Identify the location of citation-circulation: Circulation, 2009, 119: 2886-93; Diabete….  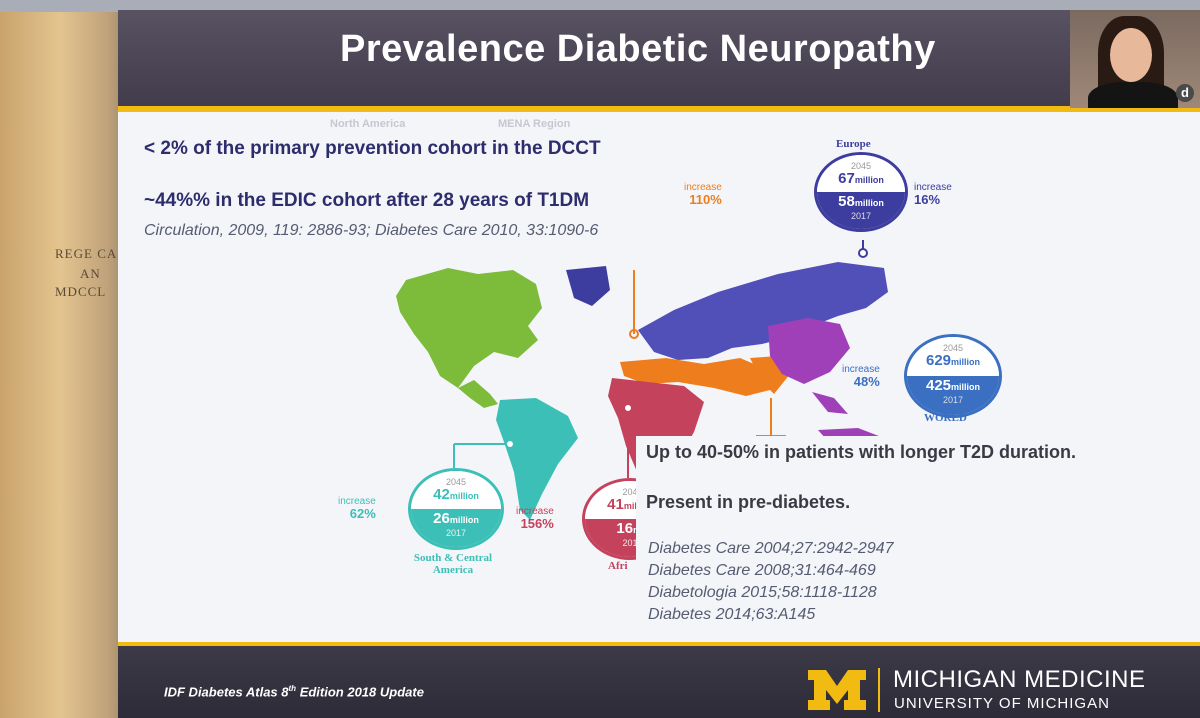
(371, 230).